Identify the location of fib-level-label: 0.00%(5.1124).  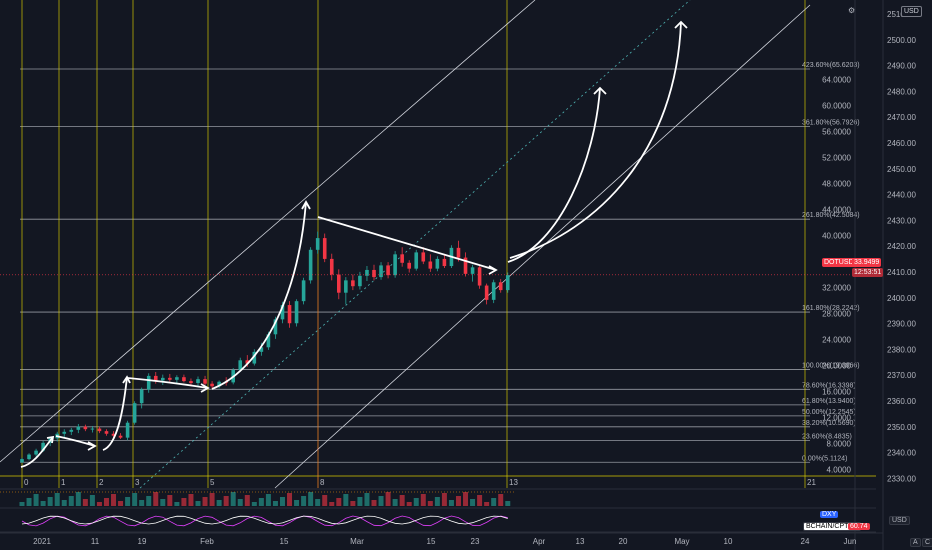
(824, 458).